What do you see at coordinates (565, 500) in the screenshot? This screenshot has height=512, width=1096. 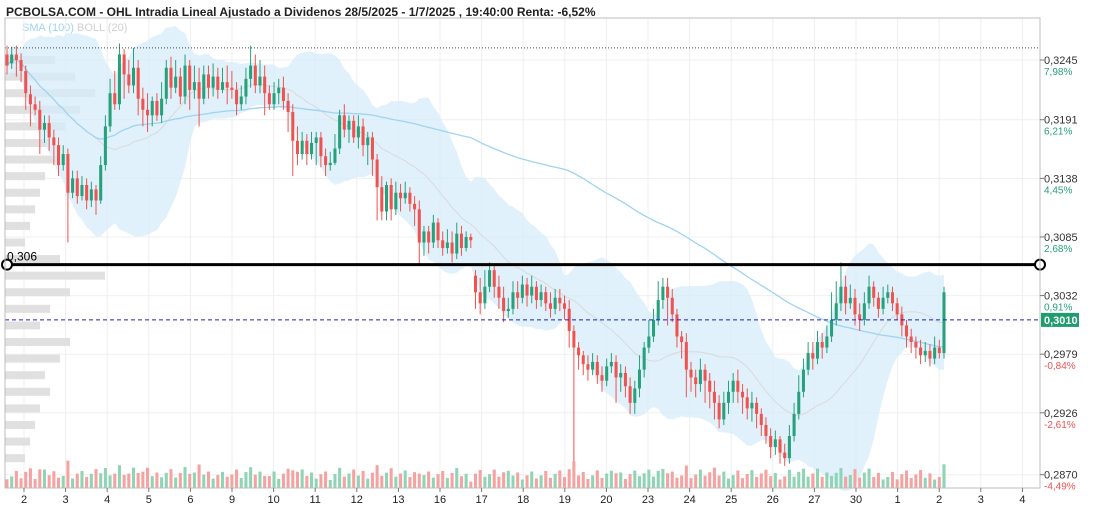 I see `x-tick-label: 19` at bounding box center [565, 500].